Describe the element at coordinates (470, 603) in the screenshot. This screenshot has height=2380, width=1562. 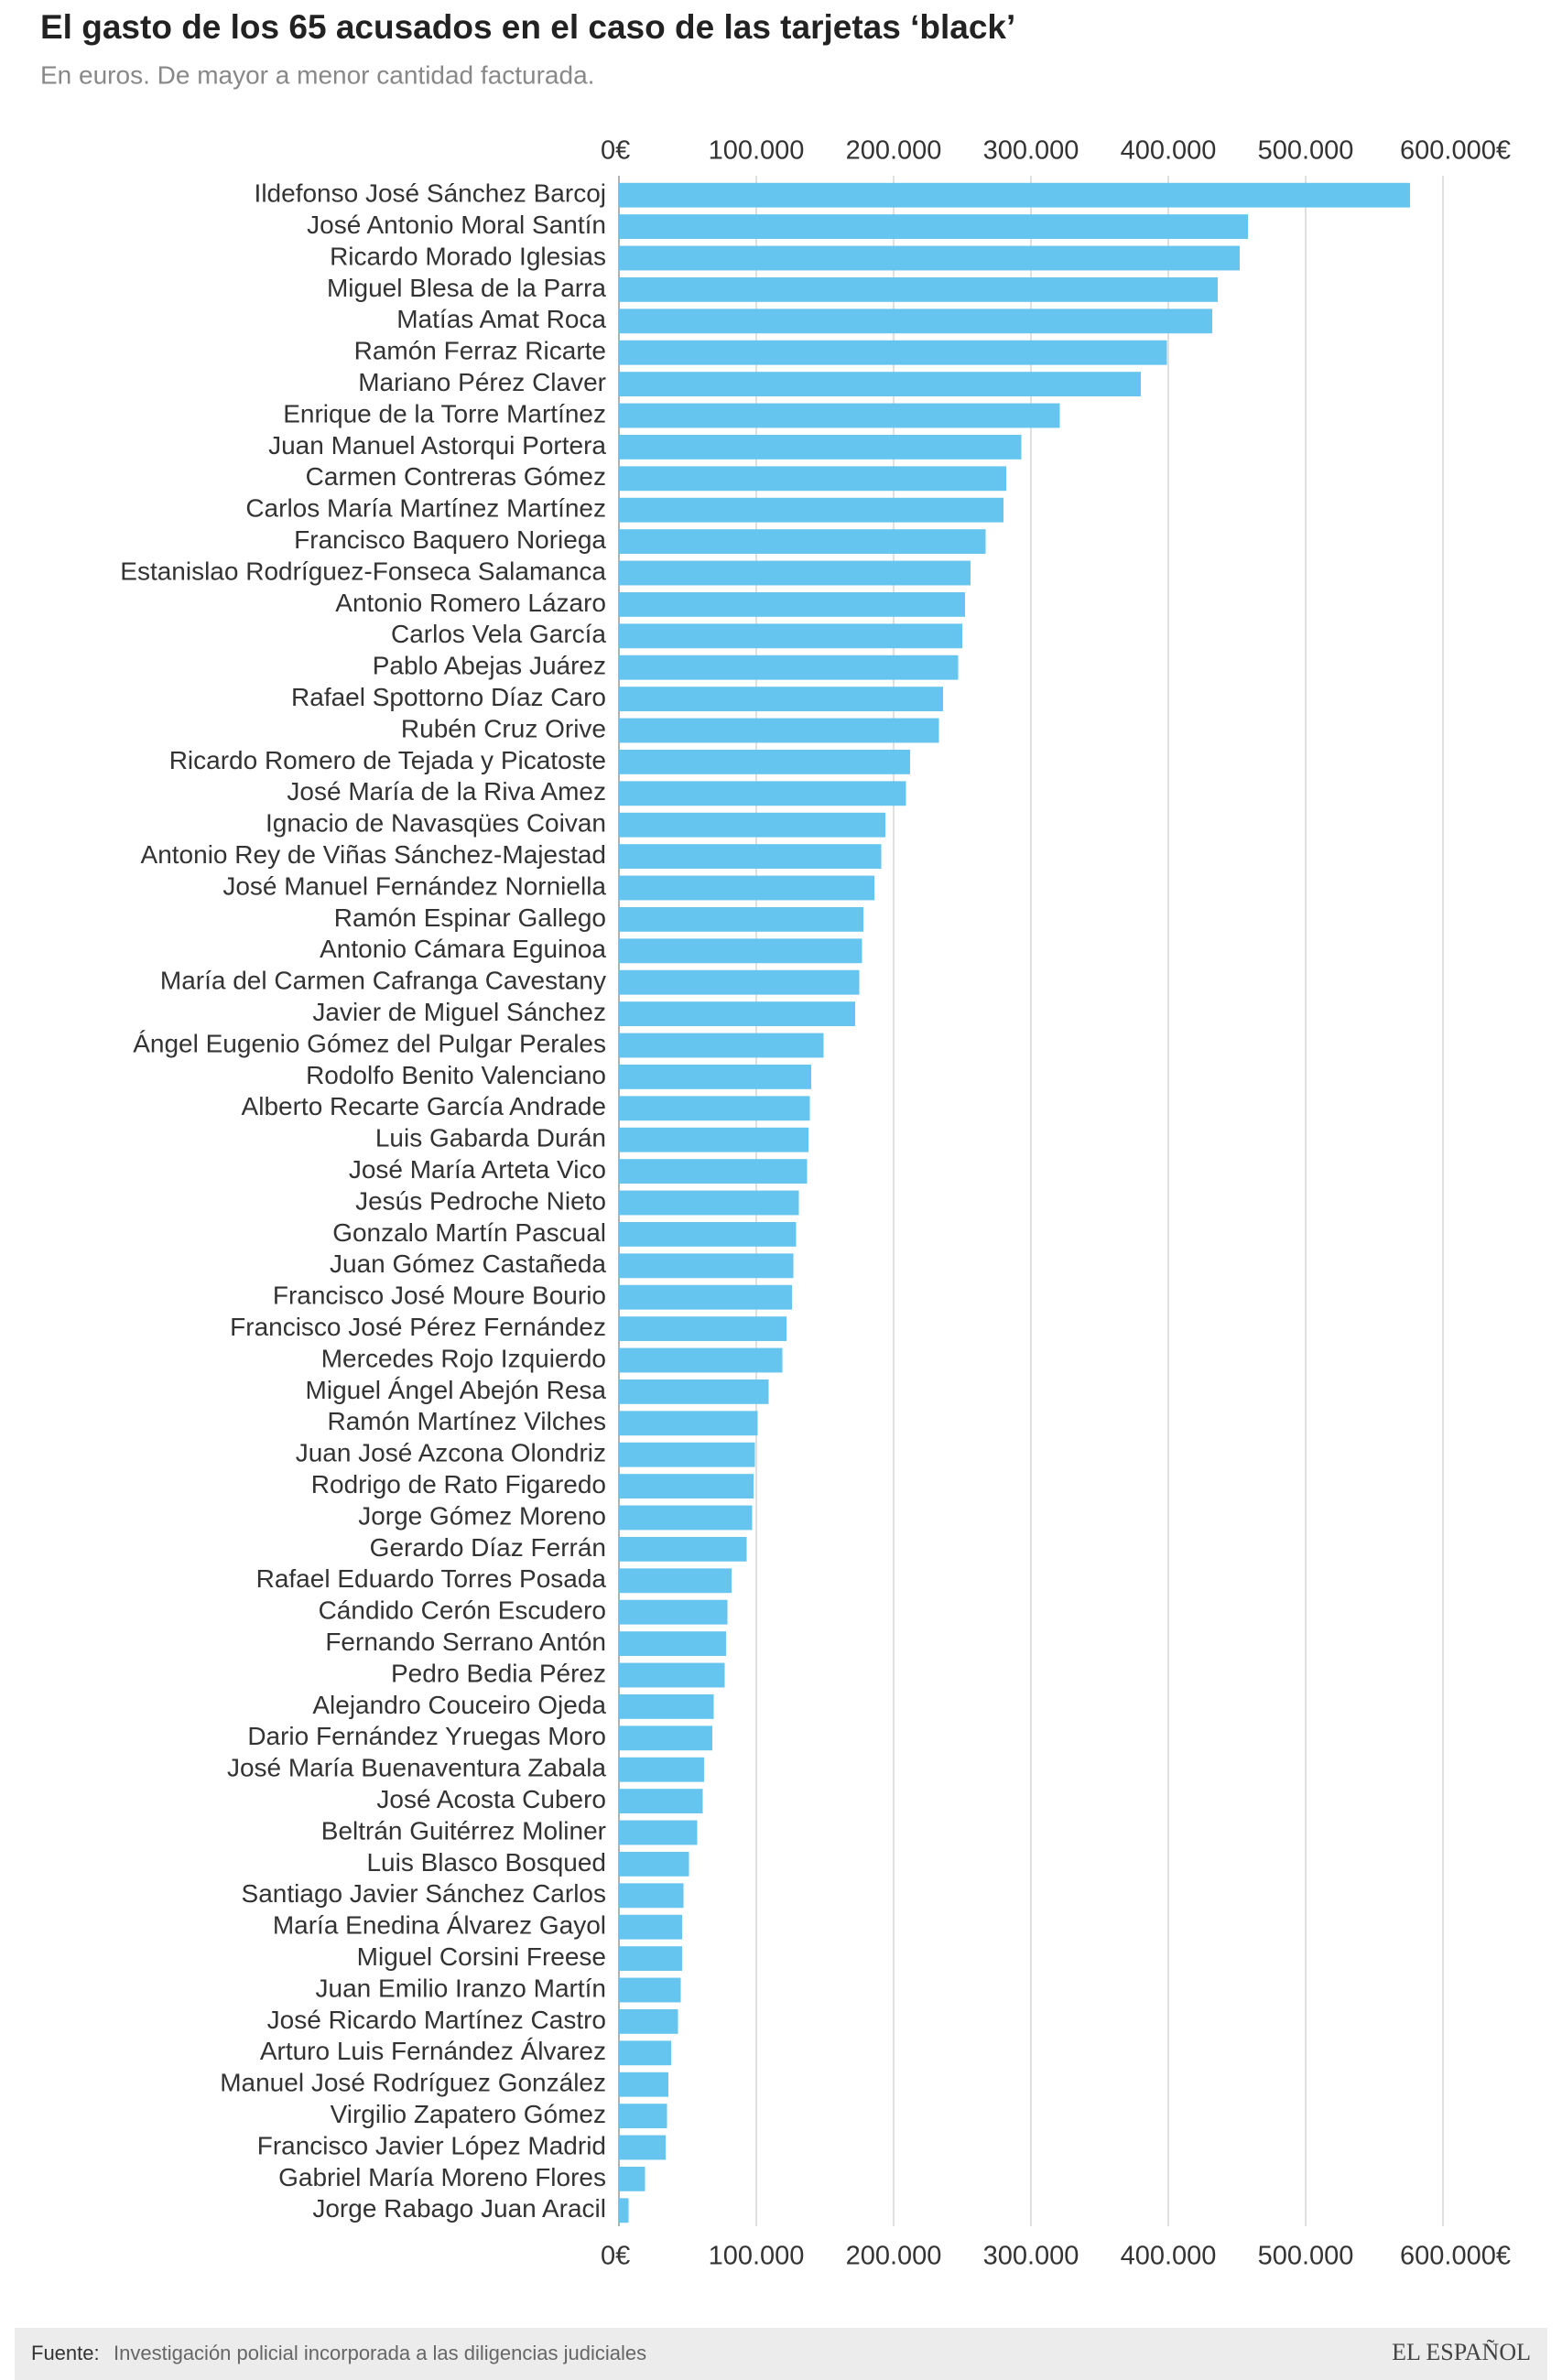
I see `y-category-label: Antonio Romero Lázaro` at that location.